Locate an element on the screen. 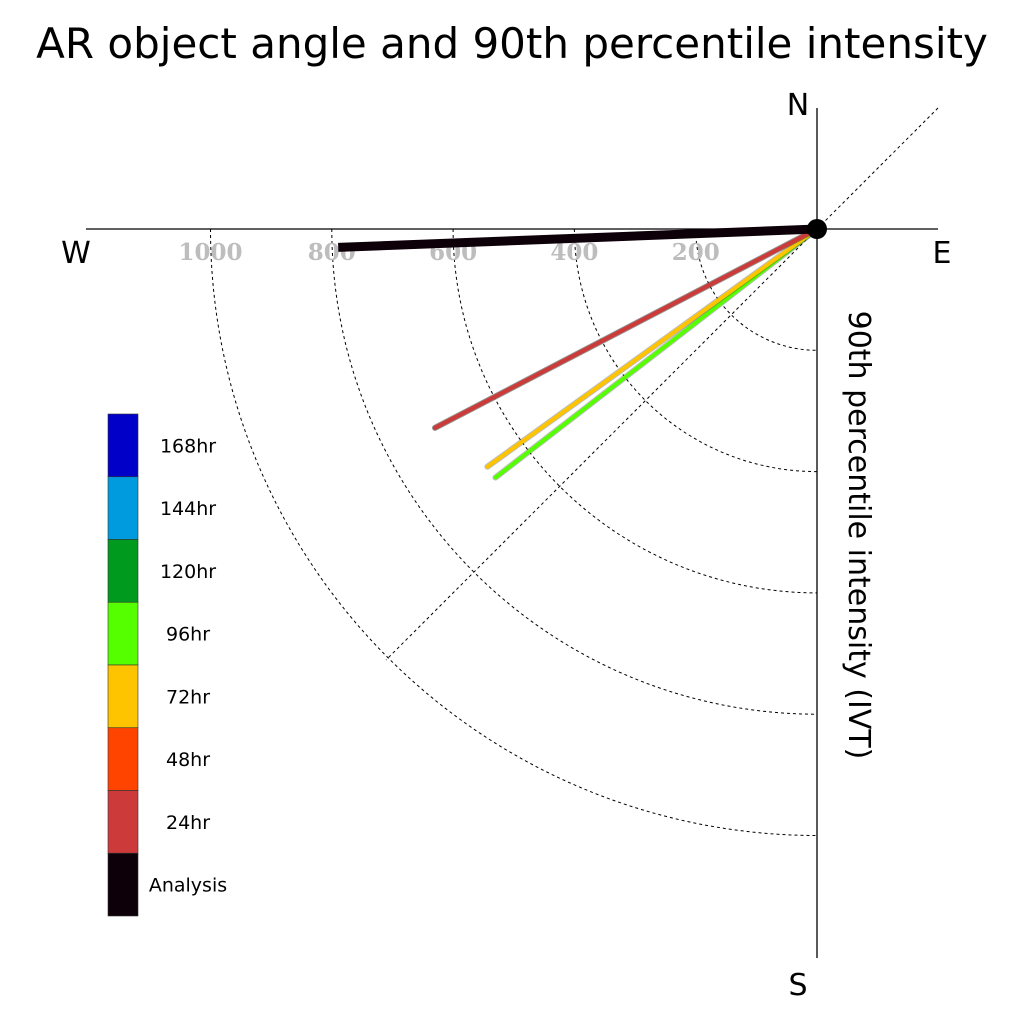 The height and width of the screenshot is (1024, 1024). angle-vectors is located at coordinates (579, 352).